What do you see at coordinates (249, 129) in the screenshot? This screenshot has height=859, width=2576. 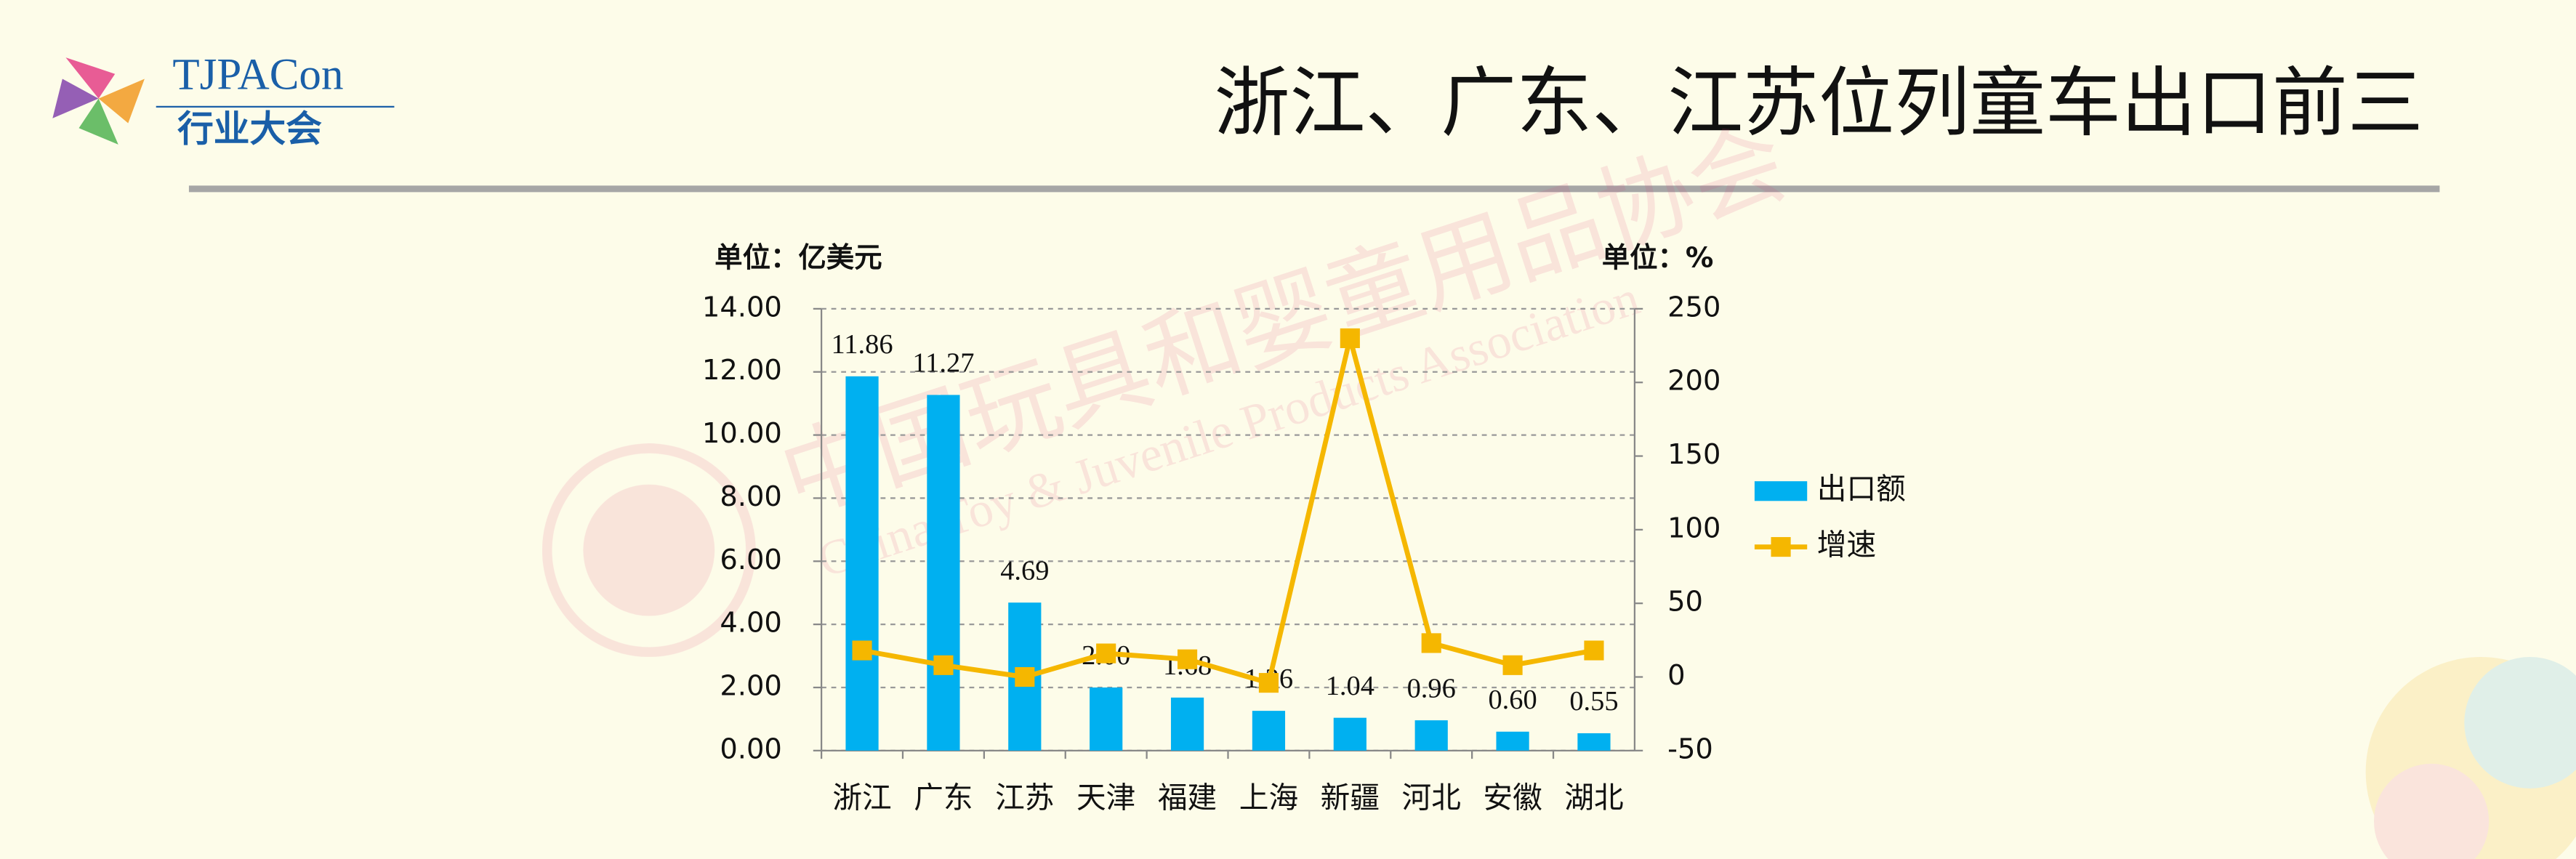 I see `logo-subtitle: 行业大会` at bounding box center [249, 129].